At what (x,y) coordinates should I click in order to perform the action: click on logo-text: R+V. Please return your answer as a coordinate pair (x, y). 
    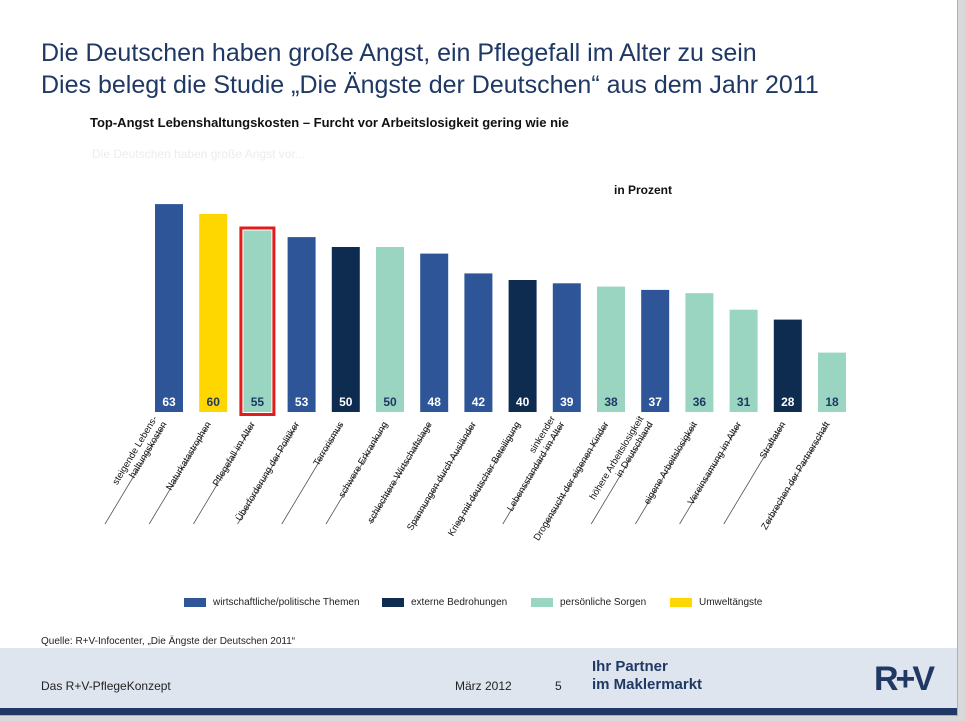
    Looking at the image, I should click on (904, 678).